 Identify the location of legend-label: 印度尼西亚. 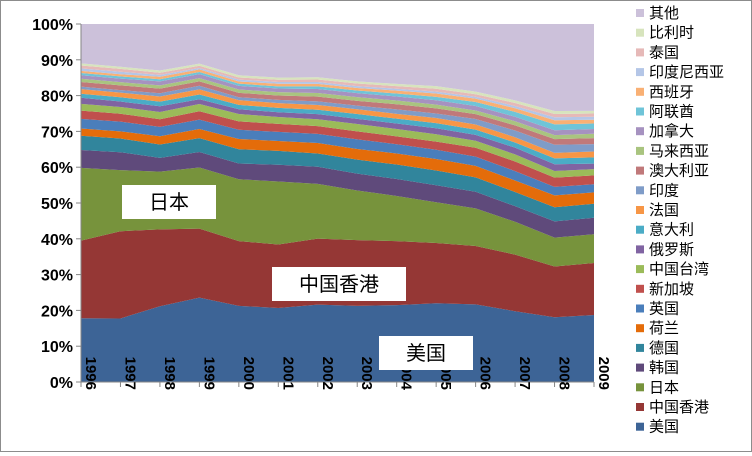
(686, 72).